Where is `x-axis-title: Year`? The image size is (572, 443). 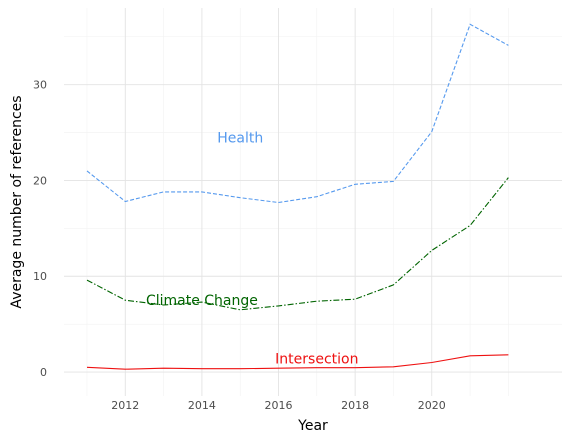
x-axis-title: Year is located at coordinates (312, 426).